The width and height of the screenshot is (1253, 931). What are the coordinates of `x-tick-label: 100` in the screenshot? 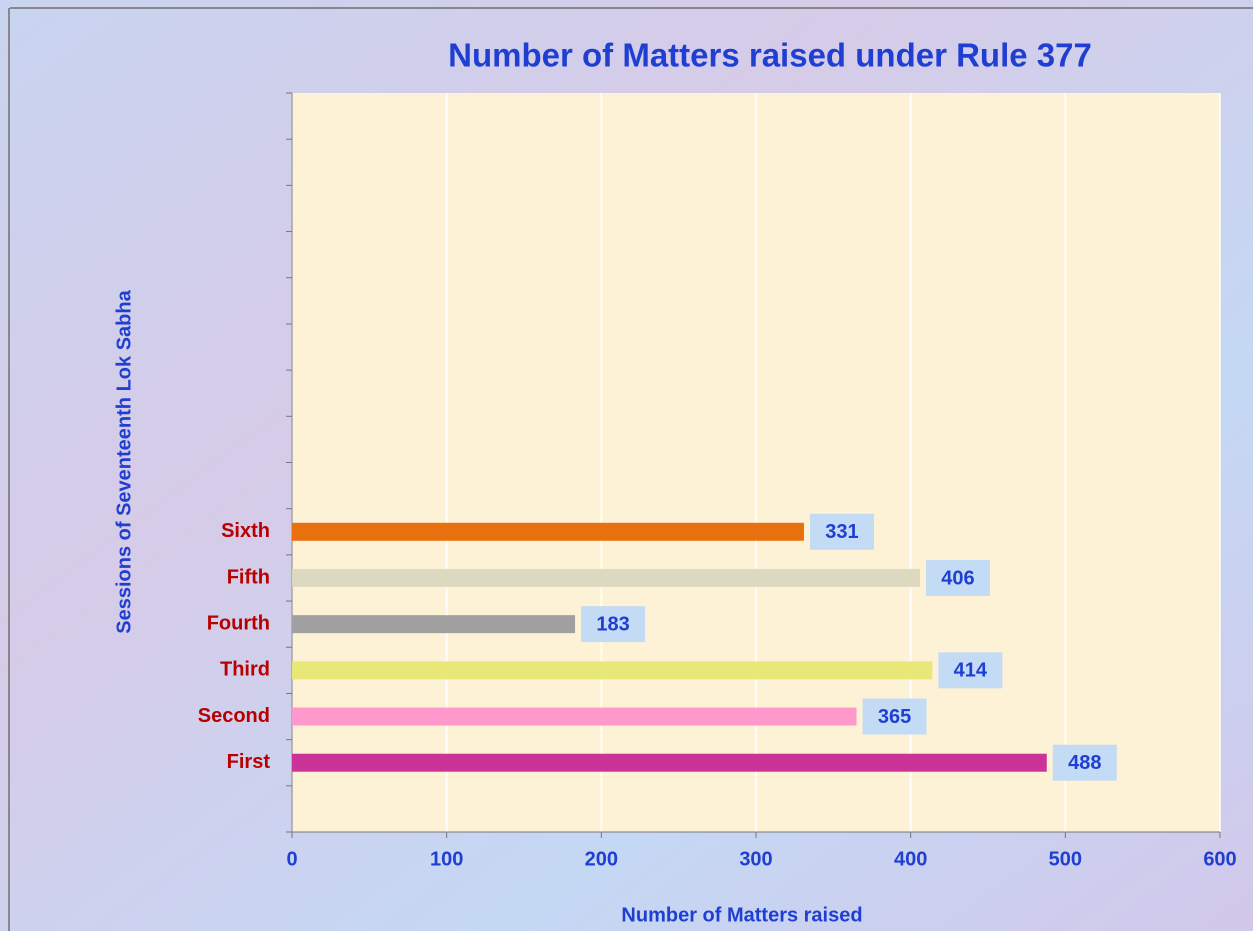 It's located at (446, 859).